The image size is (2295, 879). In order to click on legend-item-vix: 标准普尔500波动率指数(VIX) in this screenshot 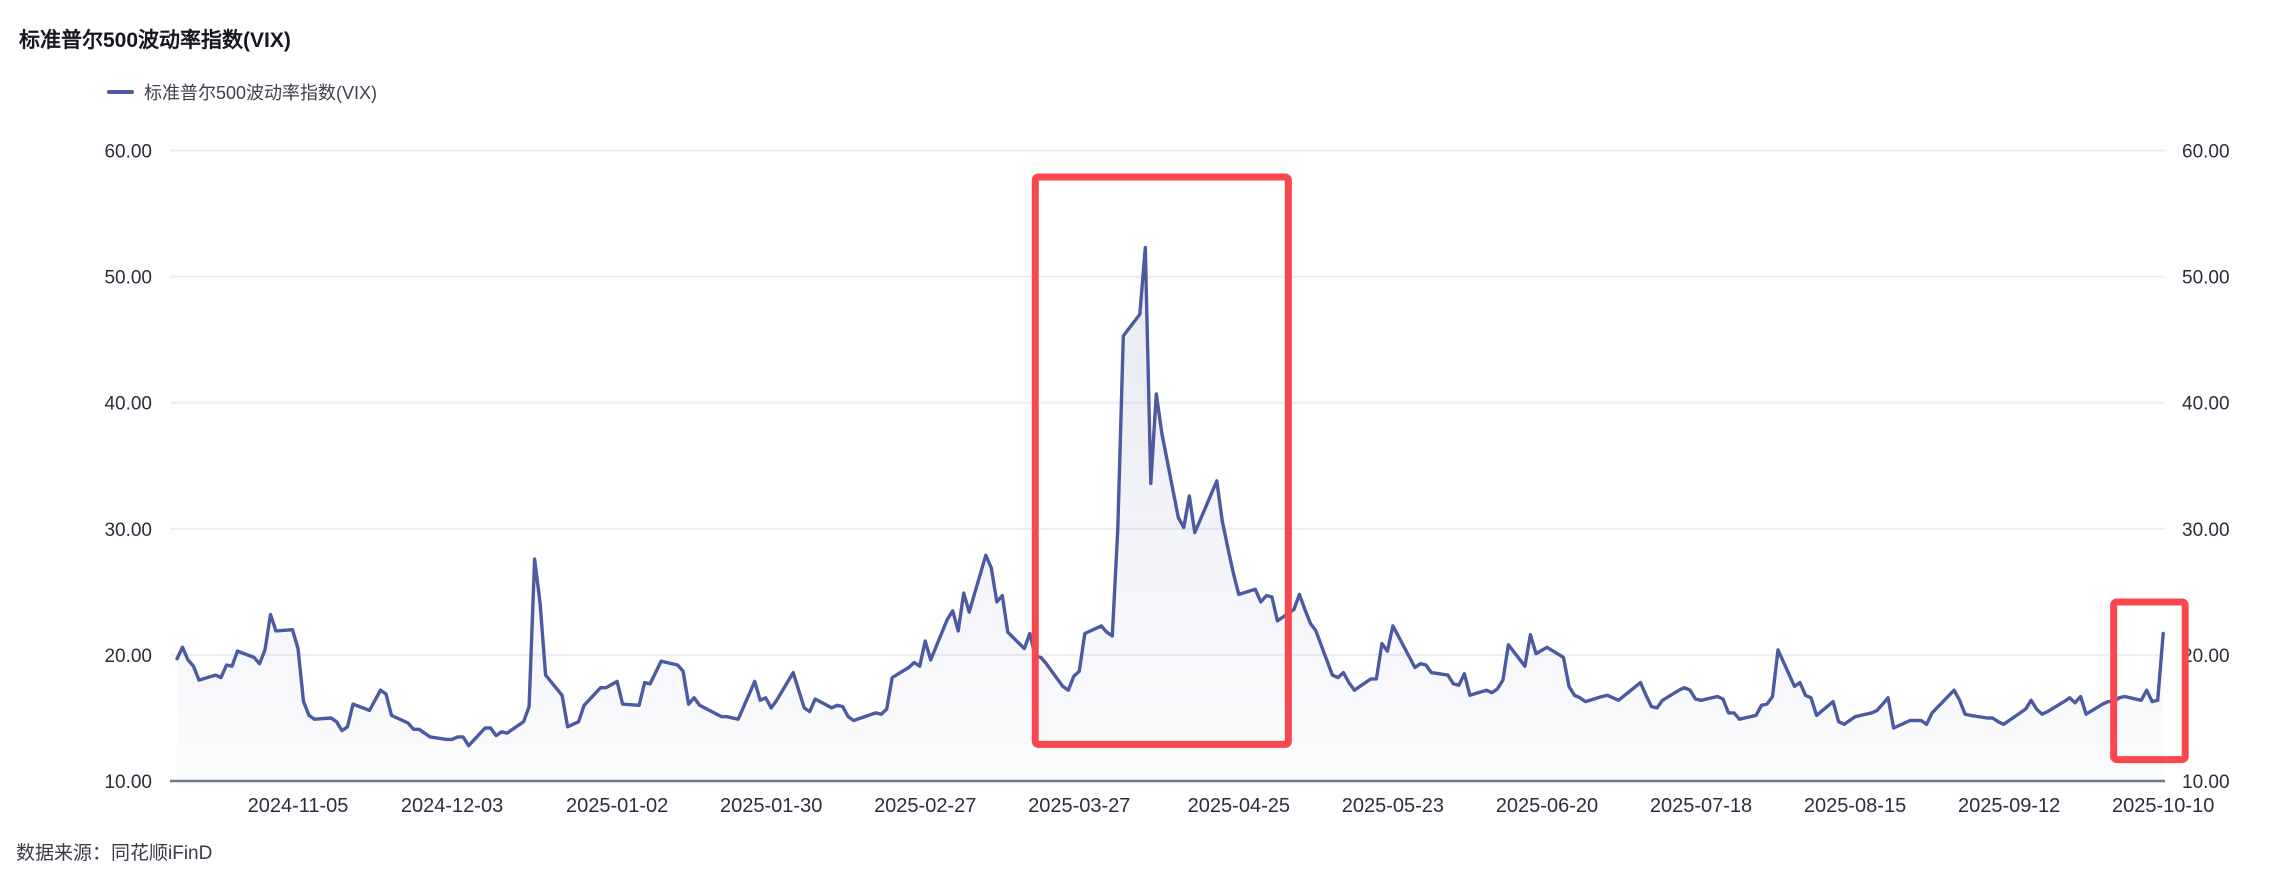, I will do `click(242, 92)`.